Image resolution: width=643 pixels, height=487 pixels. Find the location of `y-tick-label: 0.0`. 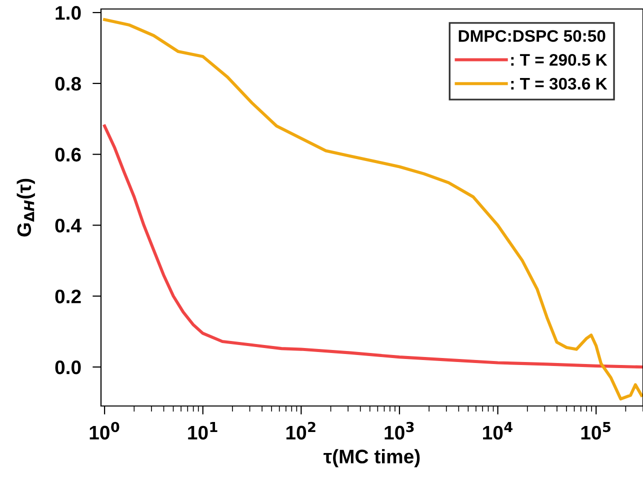

y-tick-label: 0.0 is located at coordinates (68, 367).